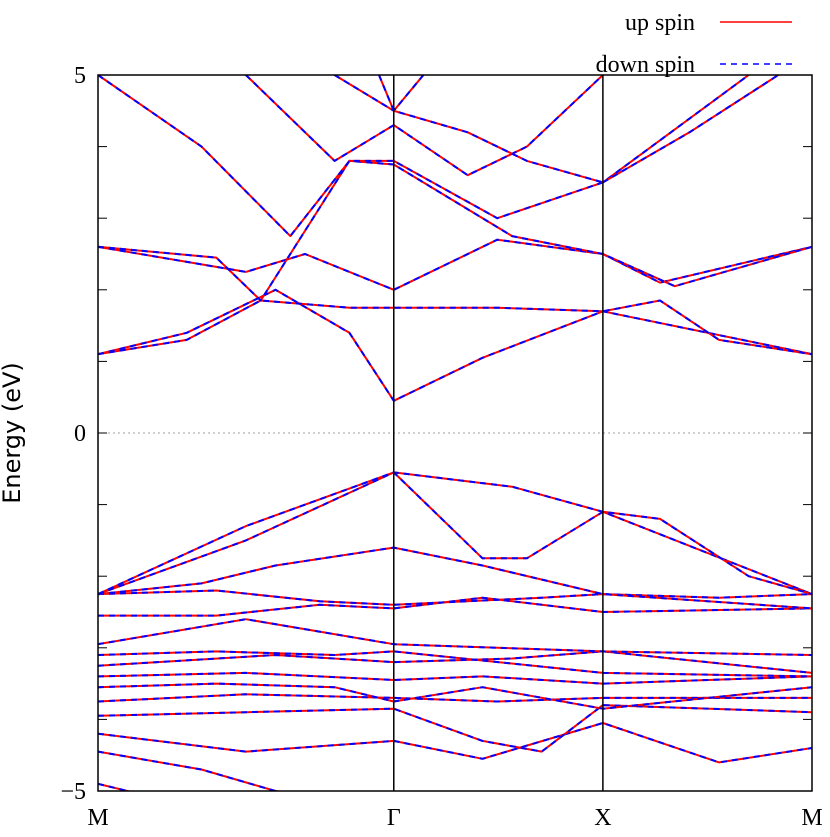  I want to click on xtick-label-2: X, so click(602, 818).